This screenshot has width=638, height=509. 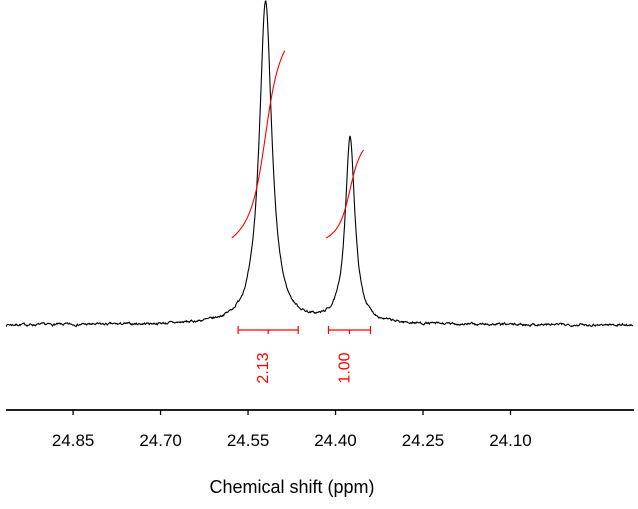 What do you see at coordinates (423, 440) in the screenshot?
I see `x-tick-label: 24.25` at bounding box center [423, 440].